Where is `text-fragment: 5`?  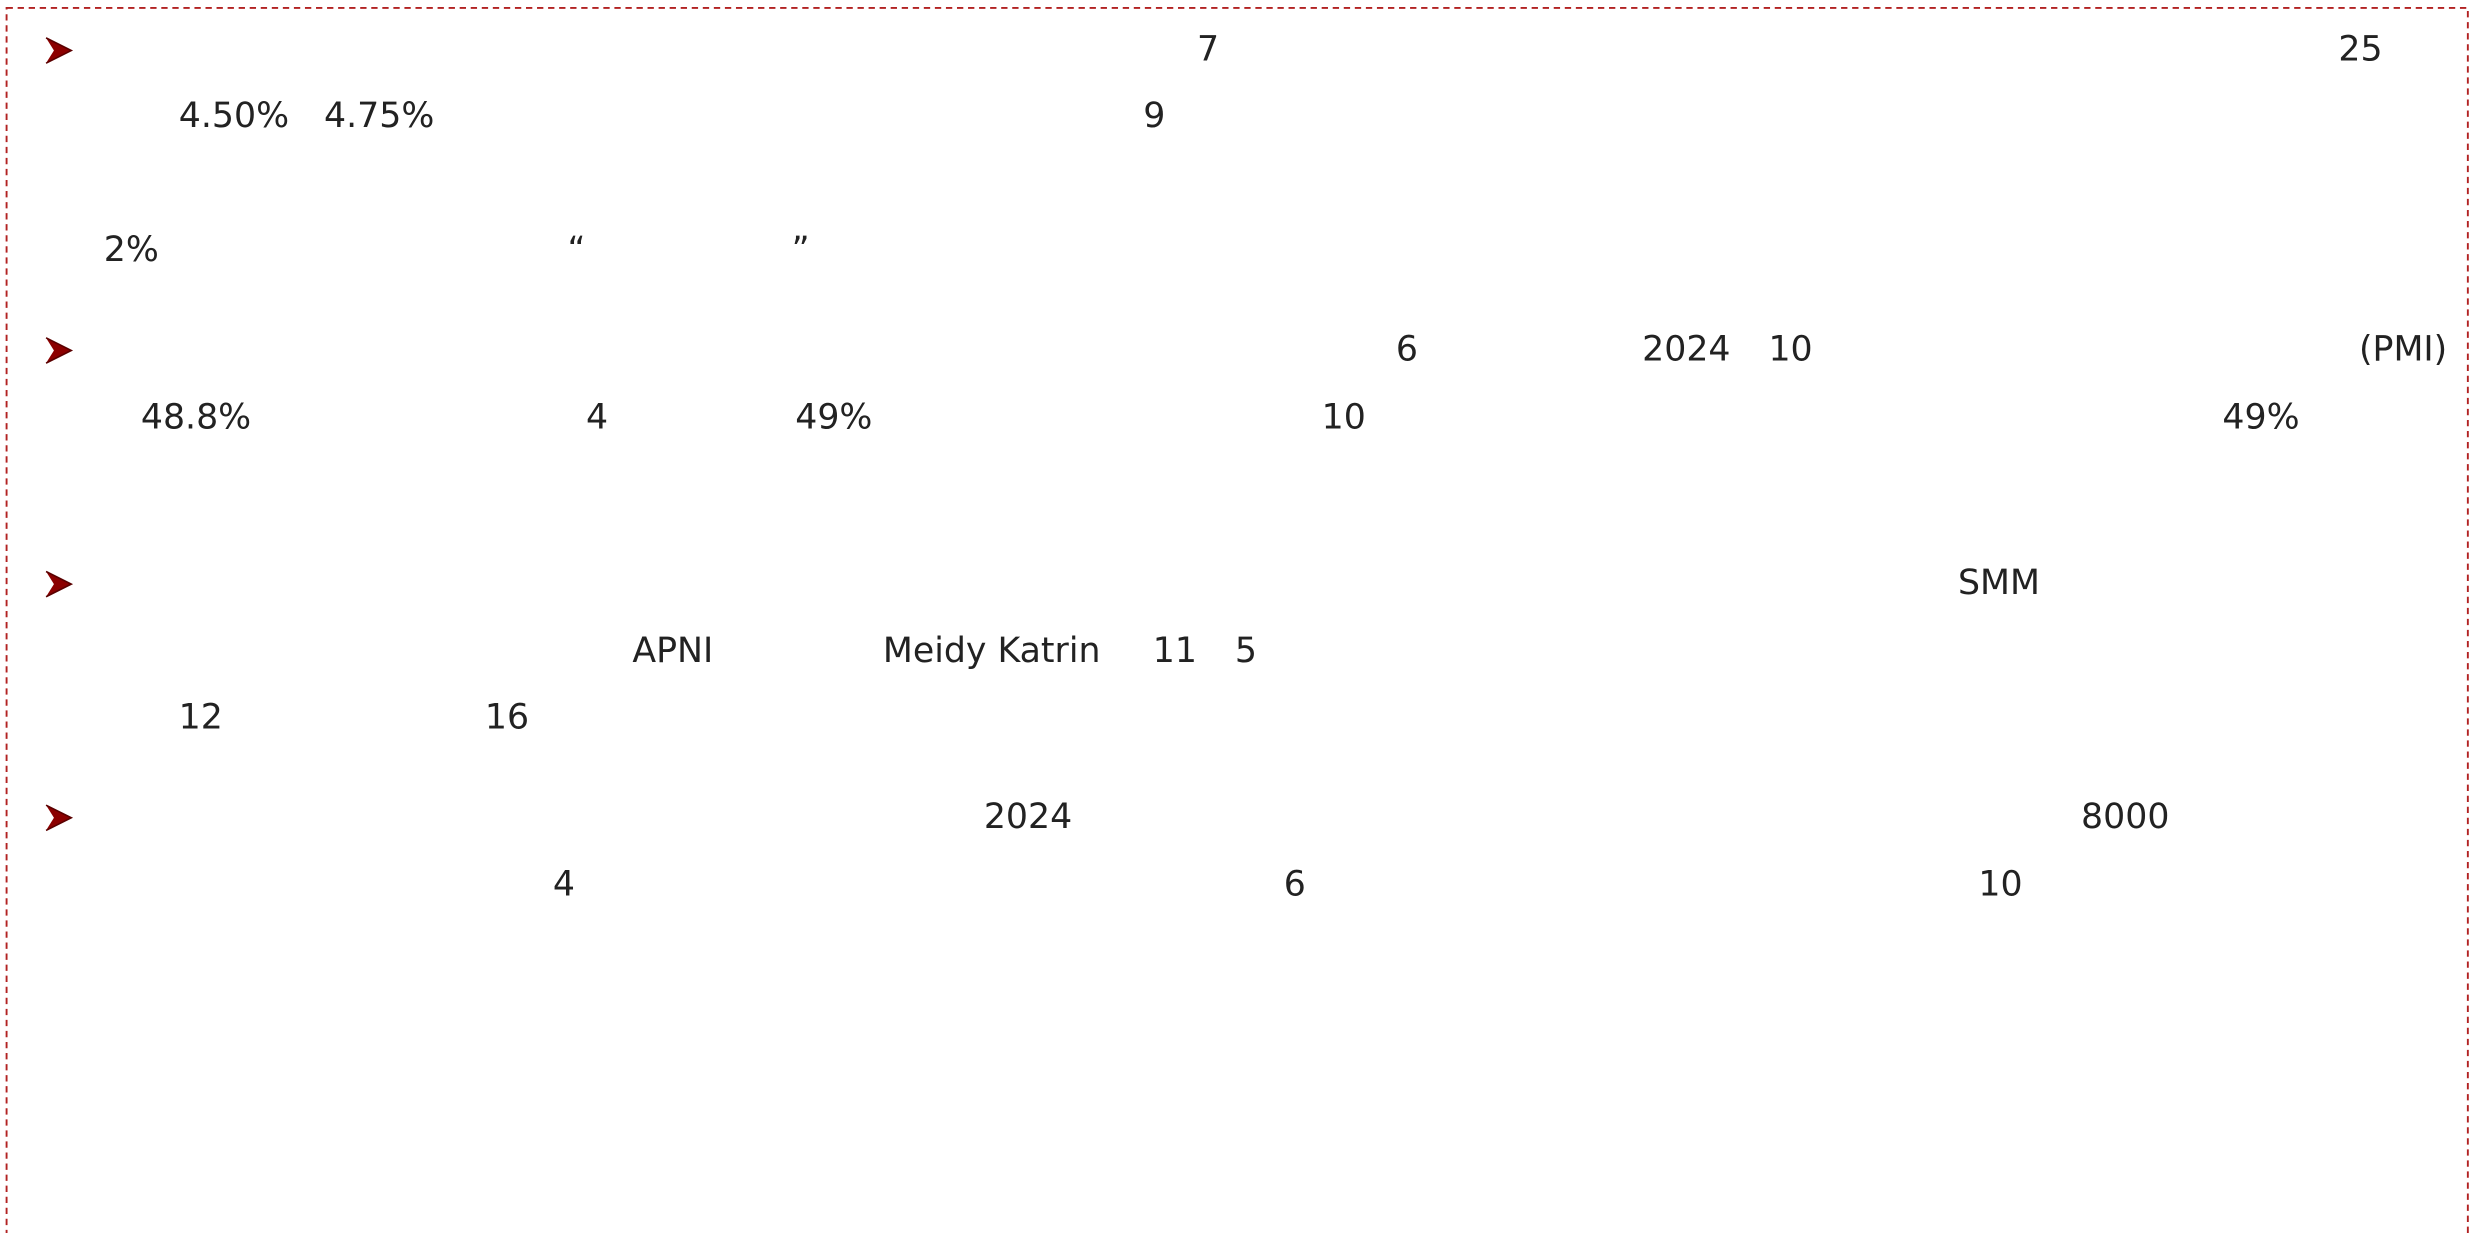 text-fragment: 5 is located at coordinates (1246, 651).